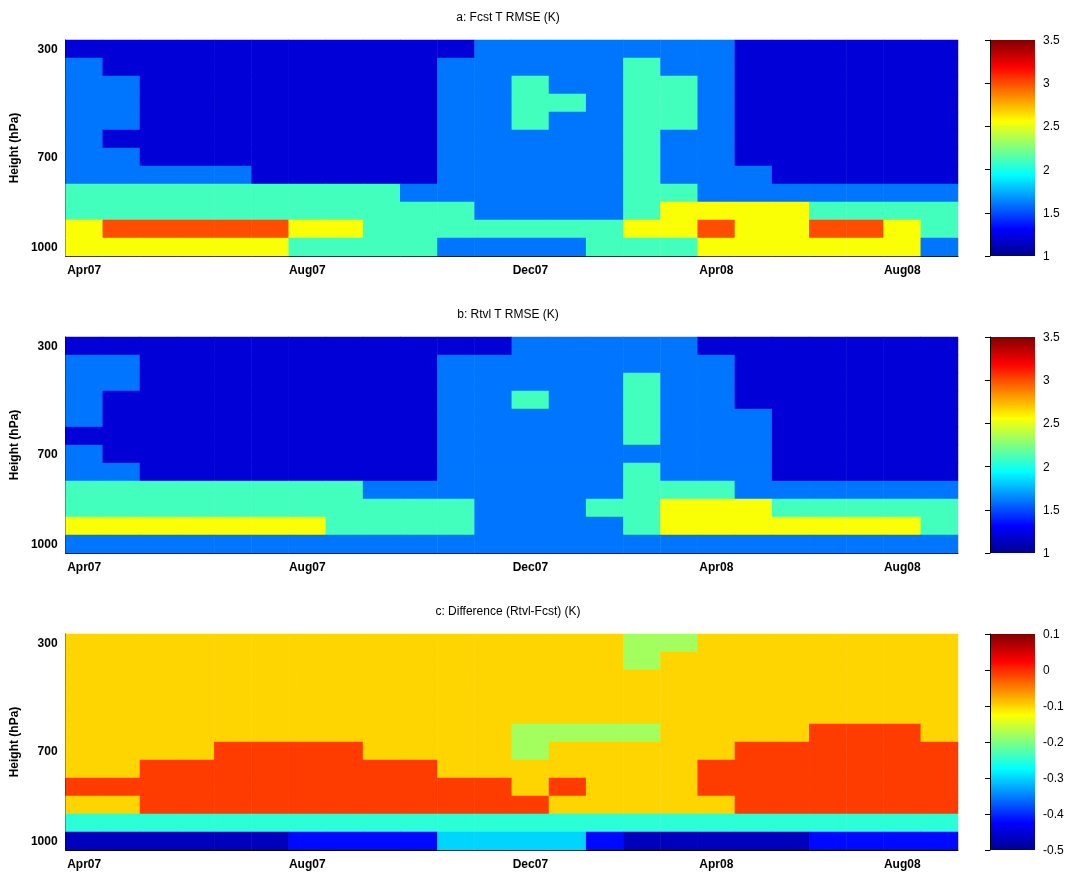  What do you see at coordinates (508, 17) in the screenshot?
I see `chart-title: a: Fcst T RMSE (K)` at bounding box center [508, 17].